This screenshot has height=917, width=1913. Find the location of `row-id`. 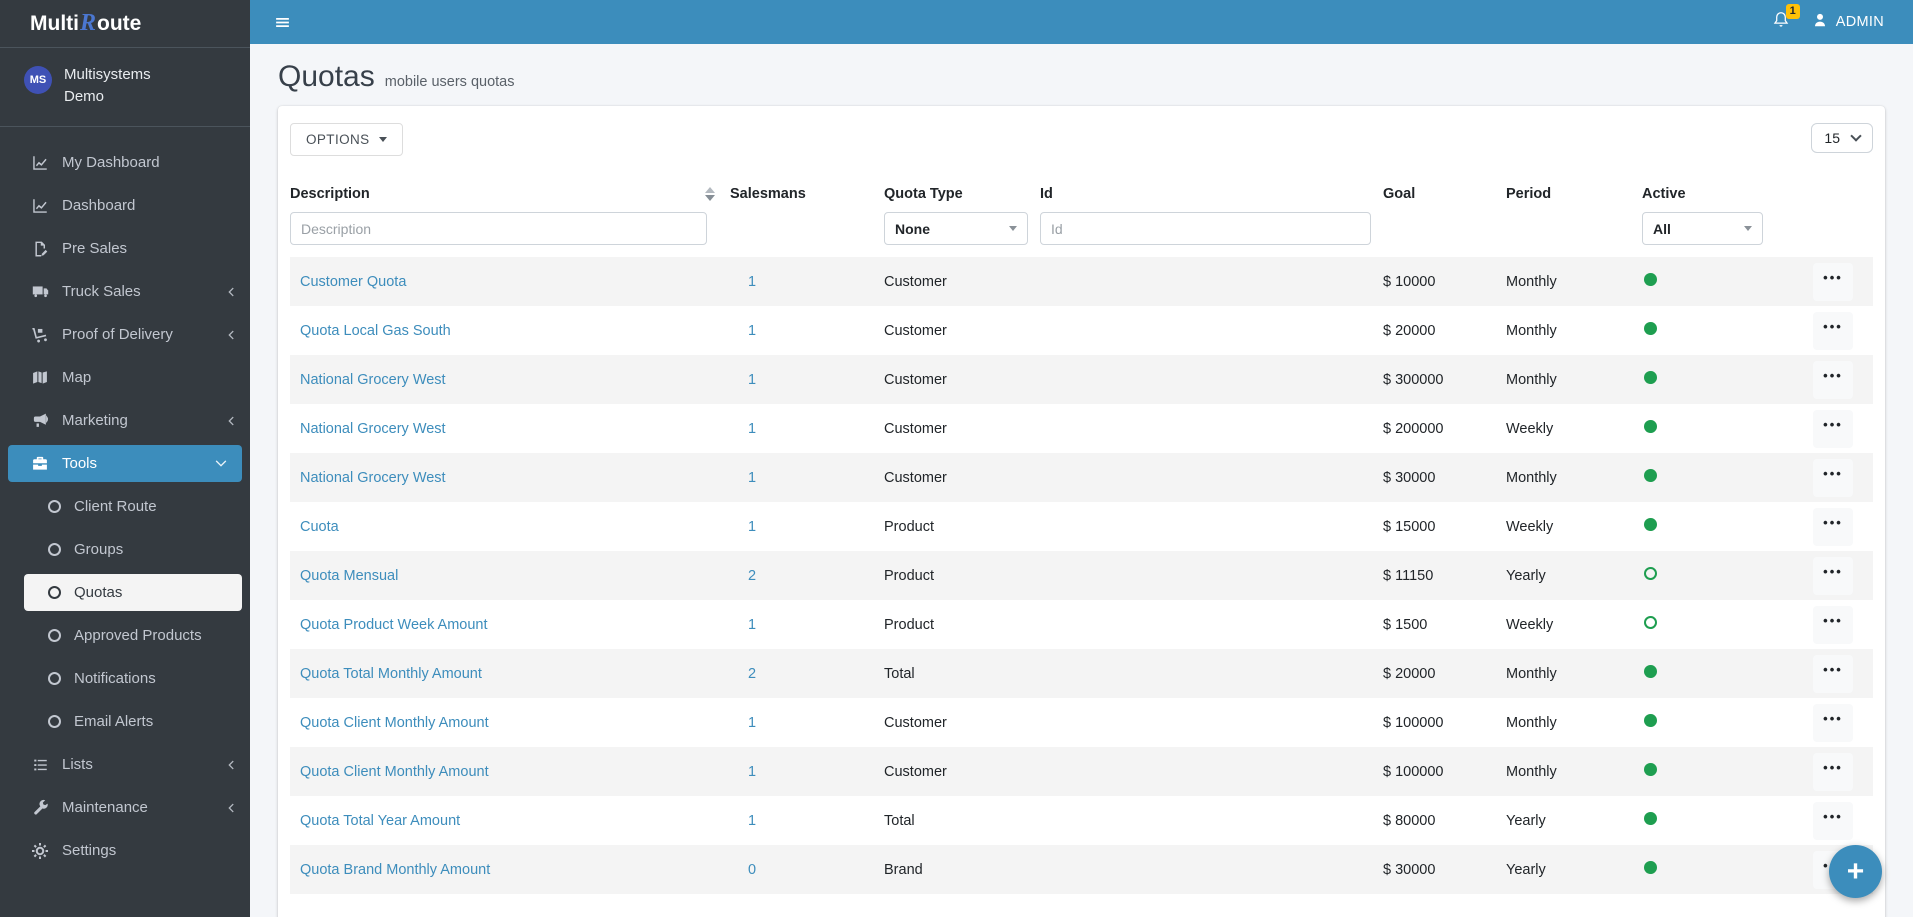

row-id is located at coordinates (1211, 428).